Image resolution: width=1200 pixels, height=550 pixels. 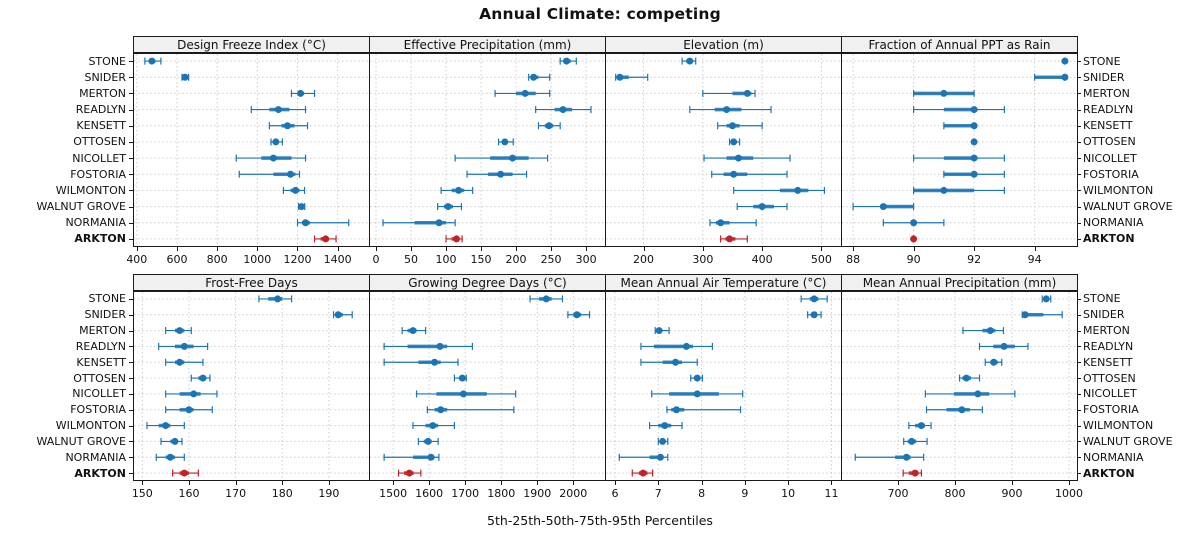 What do you see at coordinates (81, 207) in the screenshot?
I see `station-label-walnut-grove: WALNUT GROVE` at bounding box center [81, 207].